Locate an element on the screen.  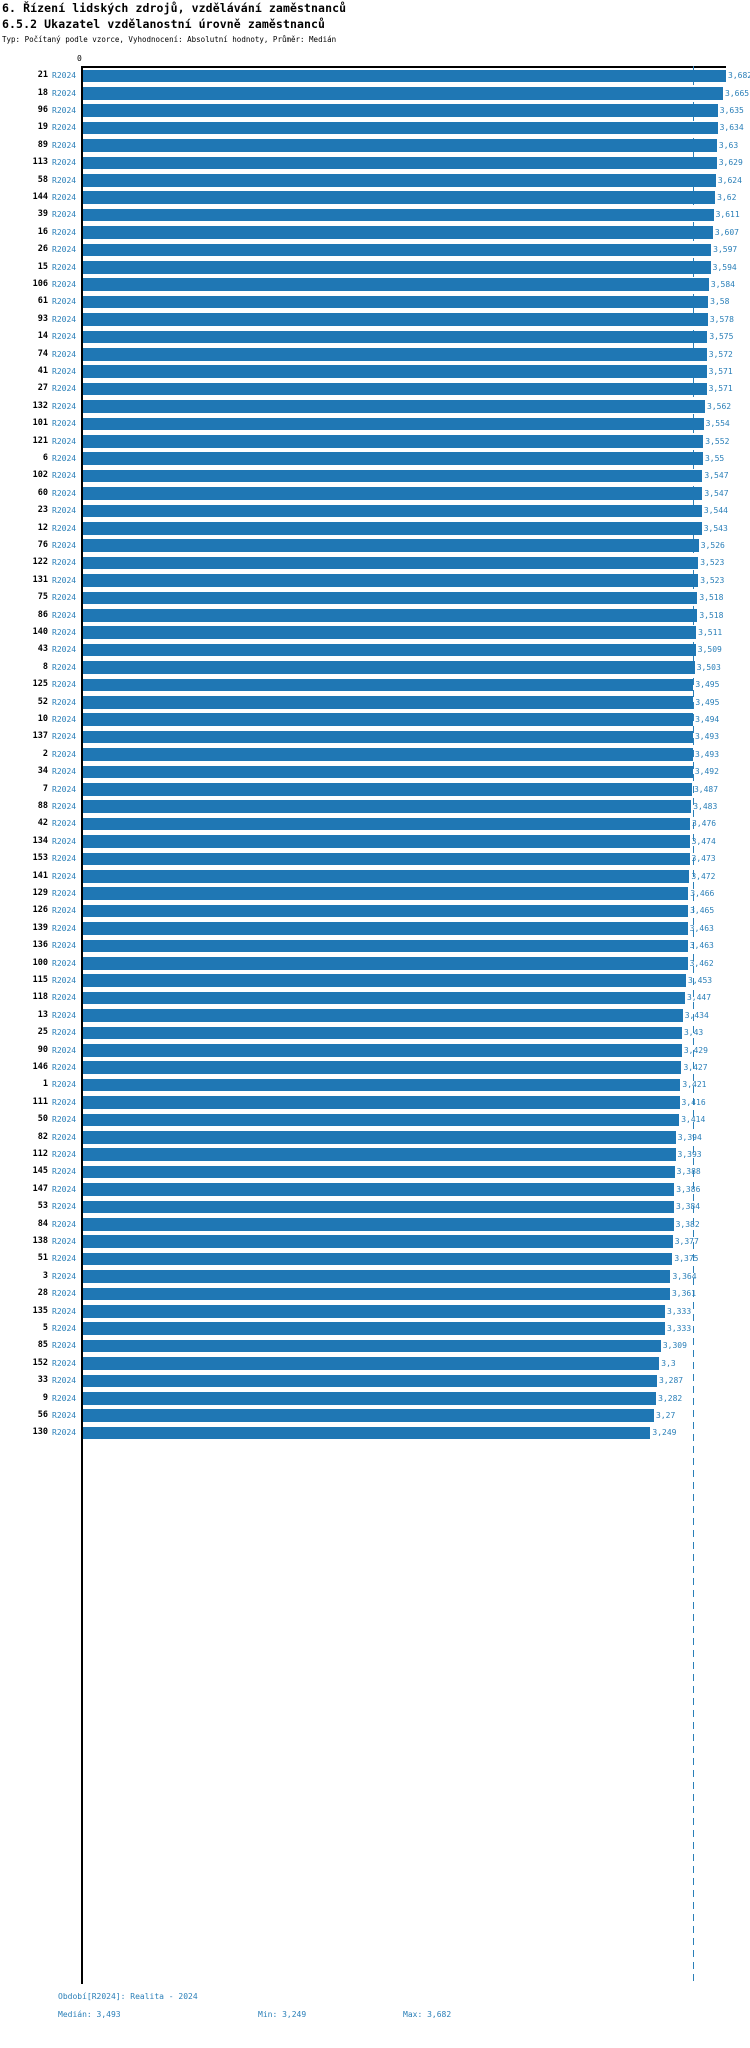
bar-row: 60 R2024 3,547 is located at coordinates (375, 493).